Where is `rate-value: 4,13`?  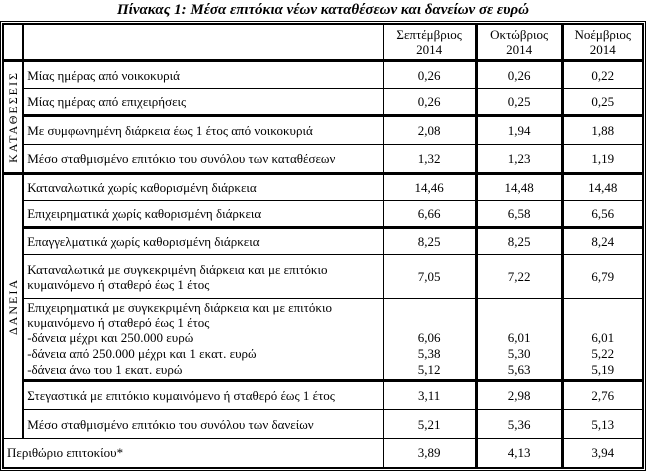 rate-value: 4,13 is located at coordinates (518, 453).